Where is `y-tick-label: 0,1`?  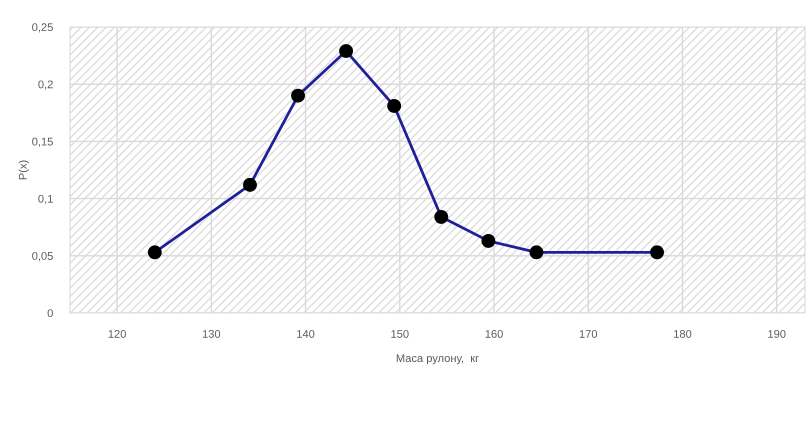
y-tick-label: 0,1 is located at coordinates (45, 199).